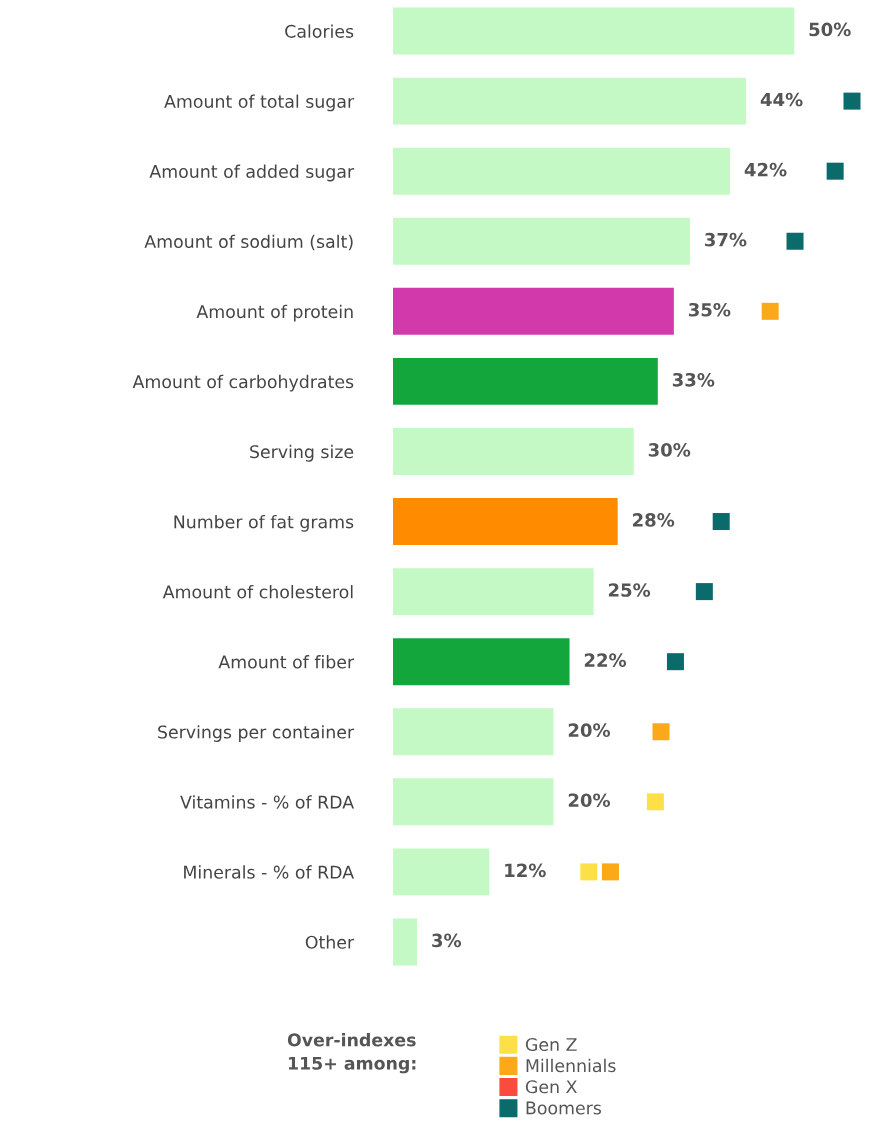  I want to click on y-tick-label: Other, so click(330, 942).